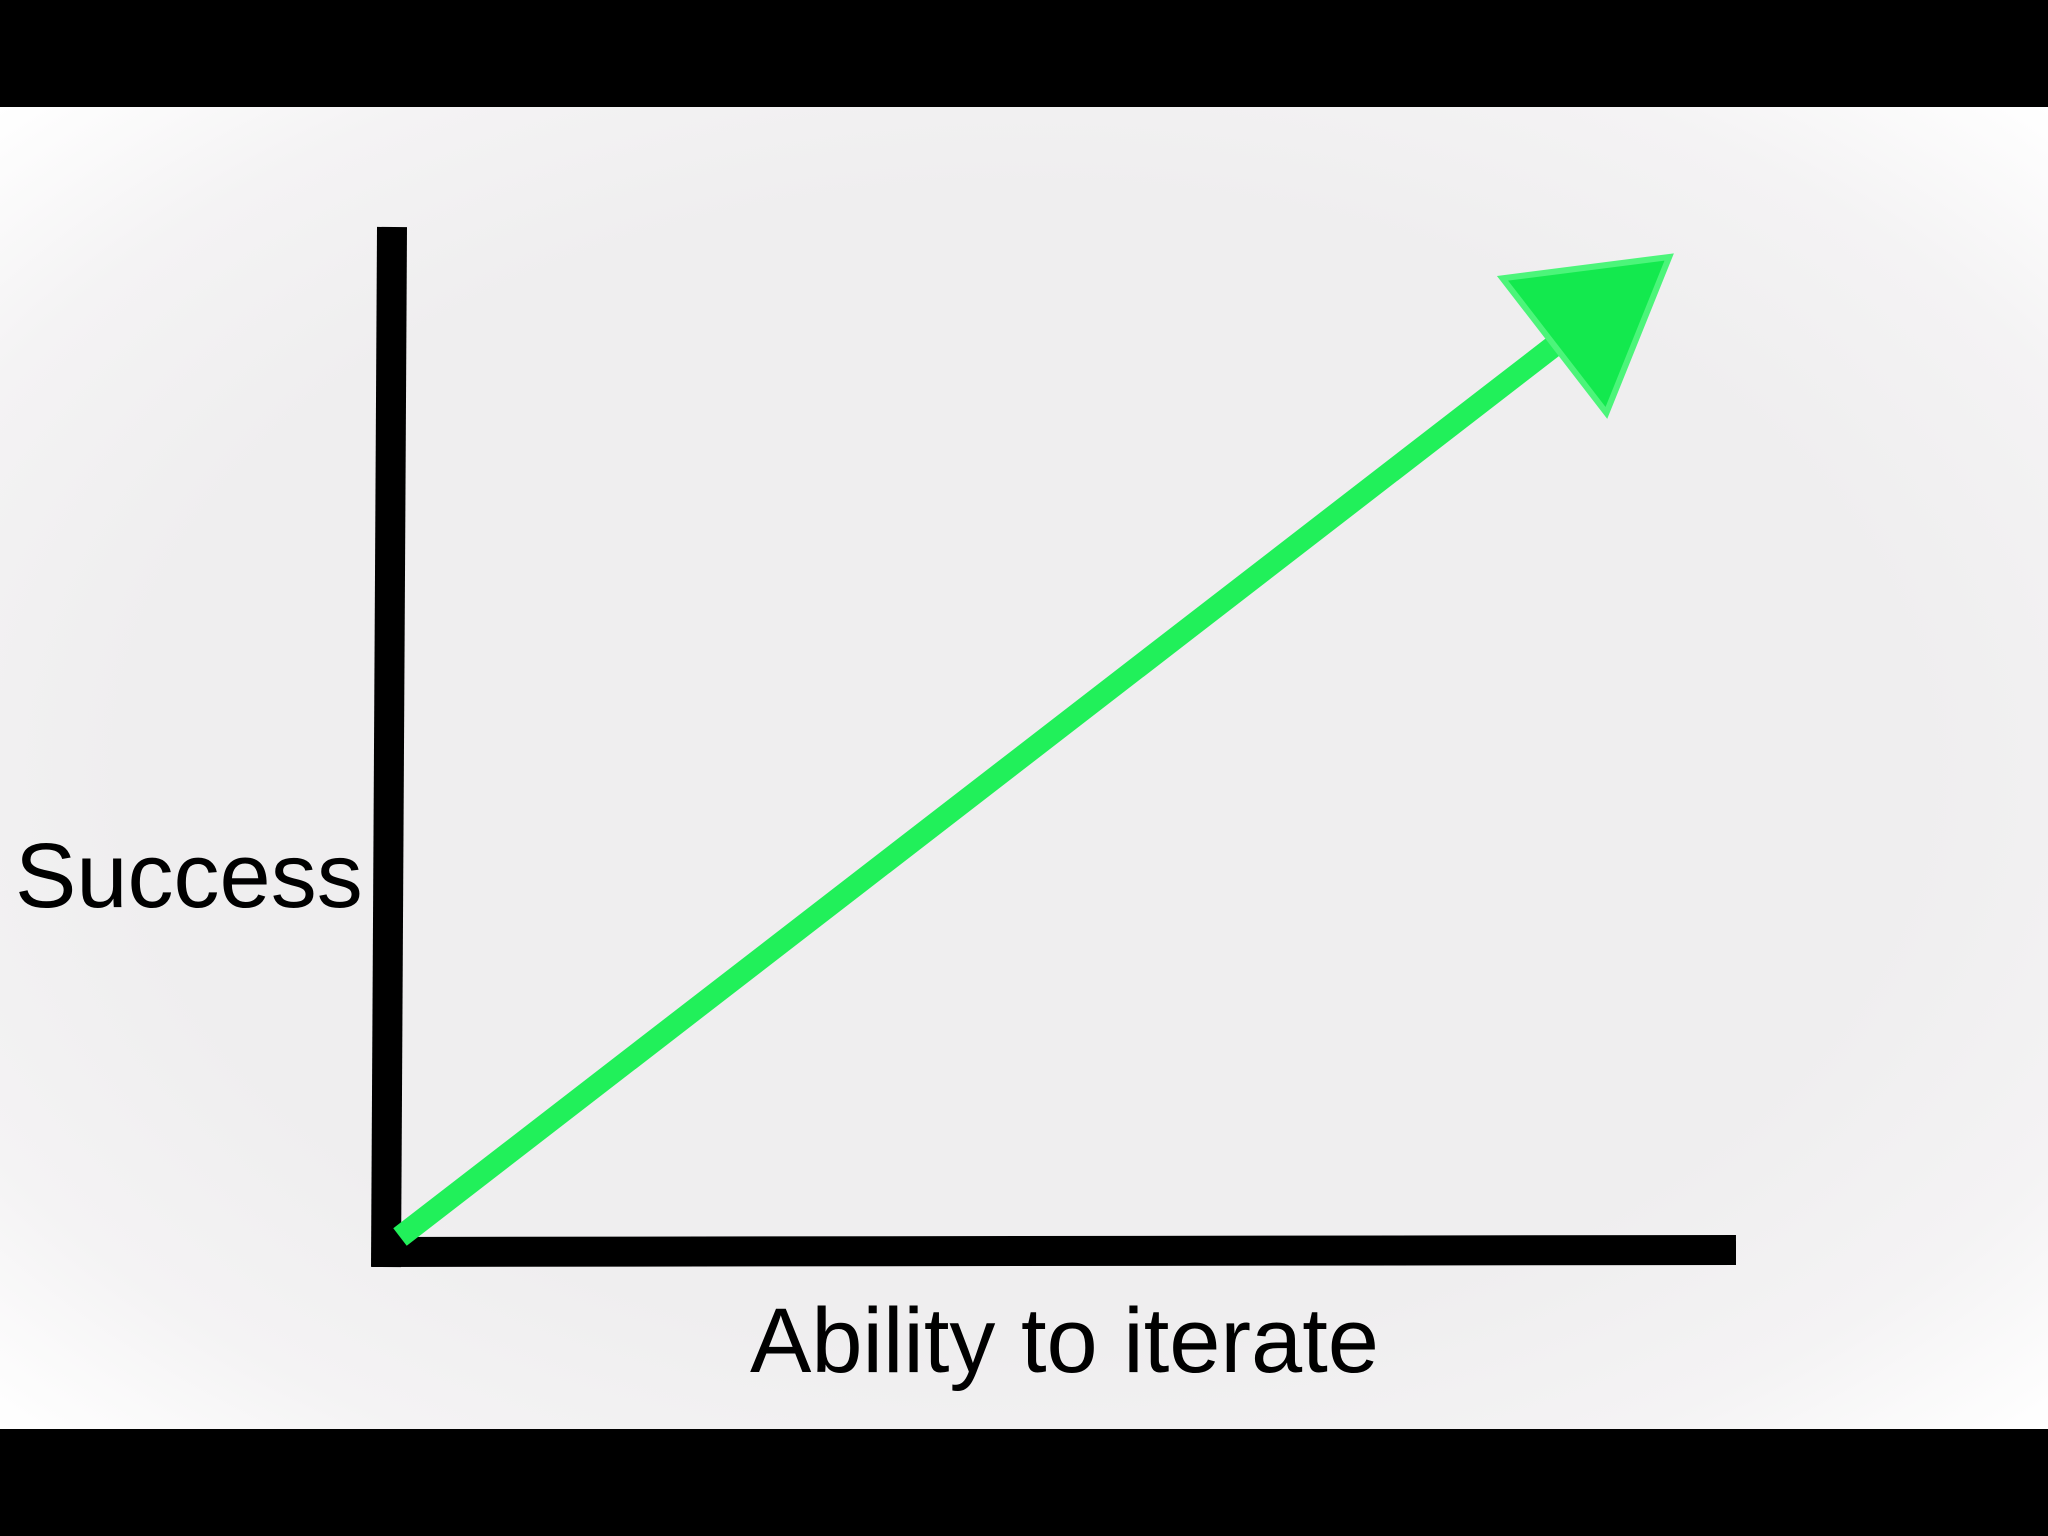  What do you see at coordinates (1585, 336) in the screenshot?
I see `trend-arrowhead` at bounding box center [1585, 336].